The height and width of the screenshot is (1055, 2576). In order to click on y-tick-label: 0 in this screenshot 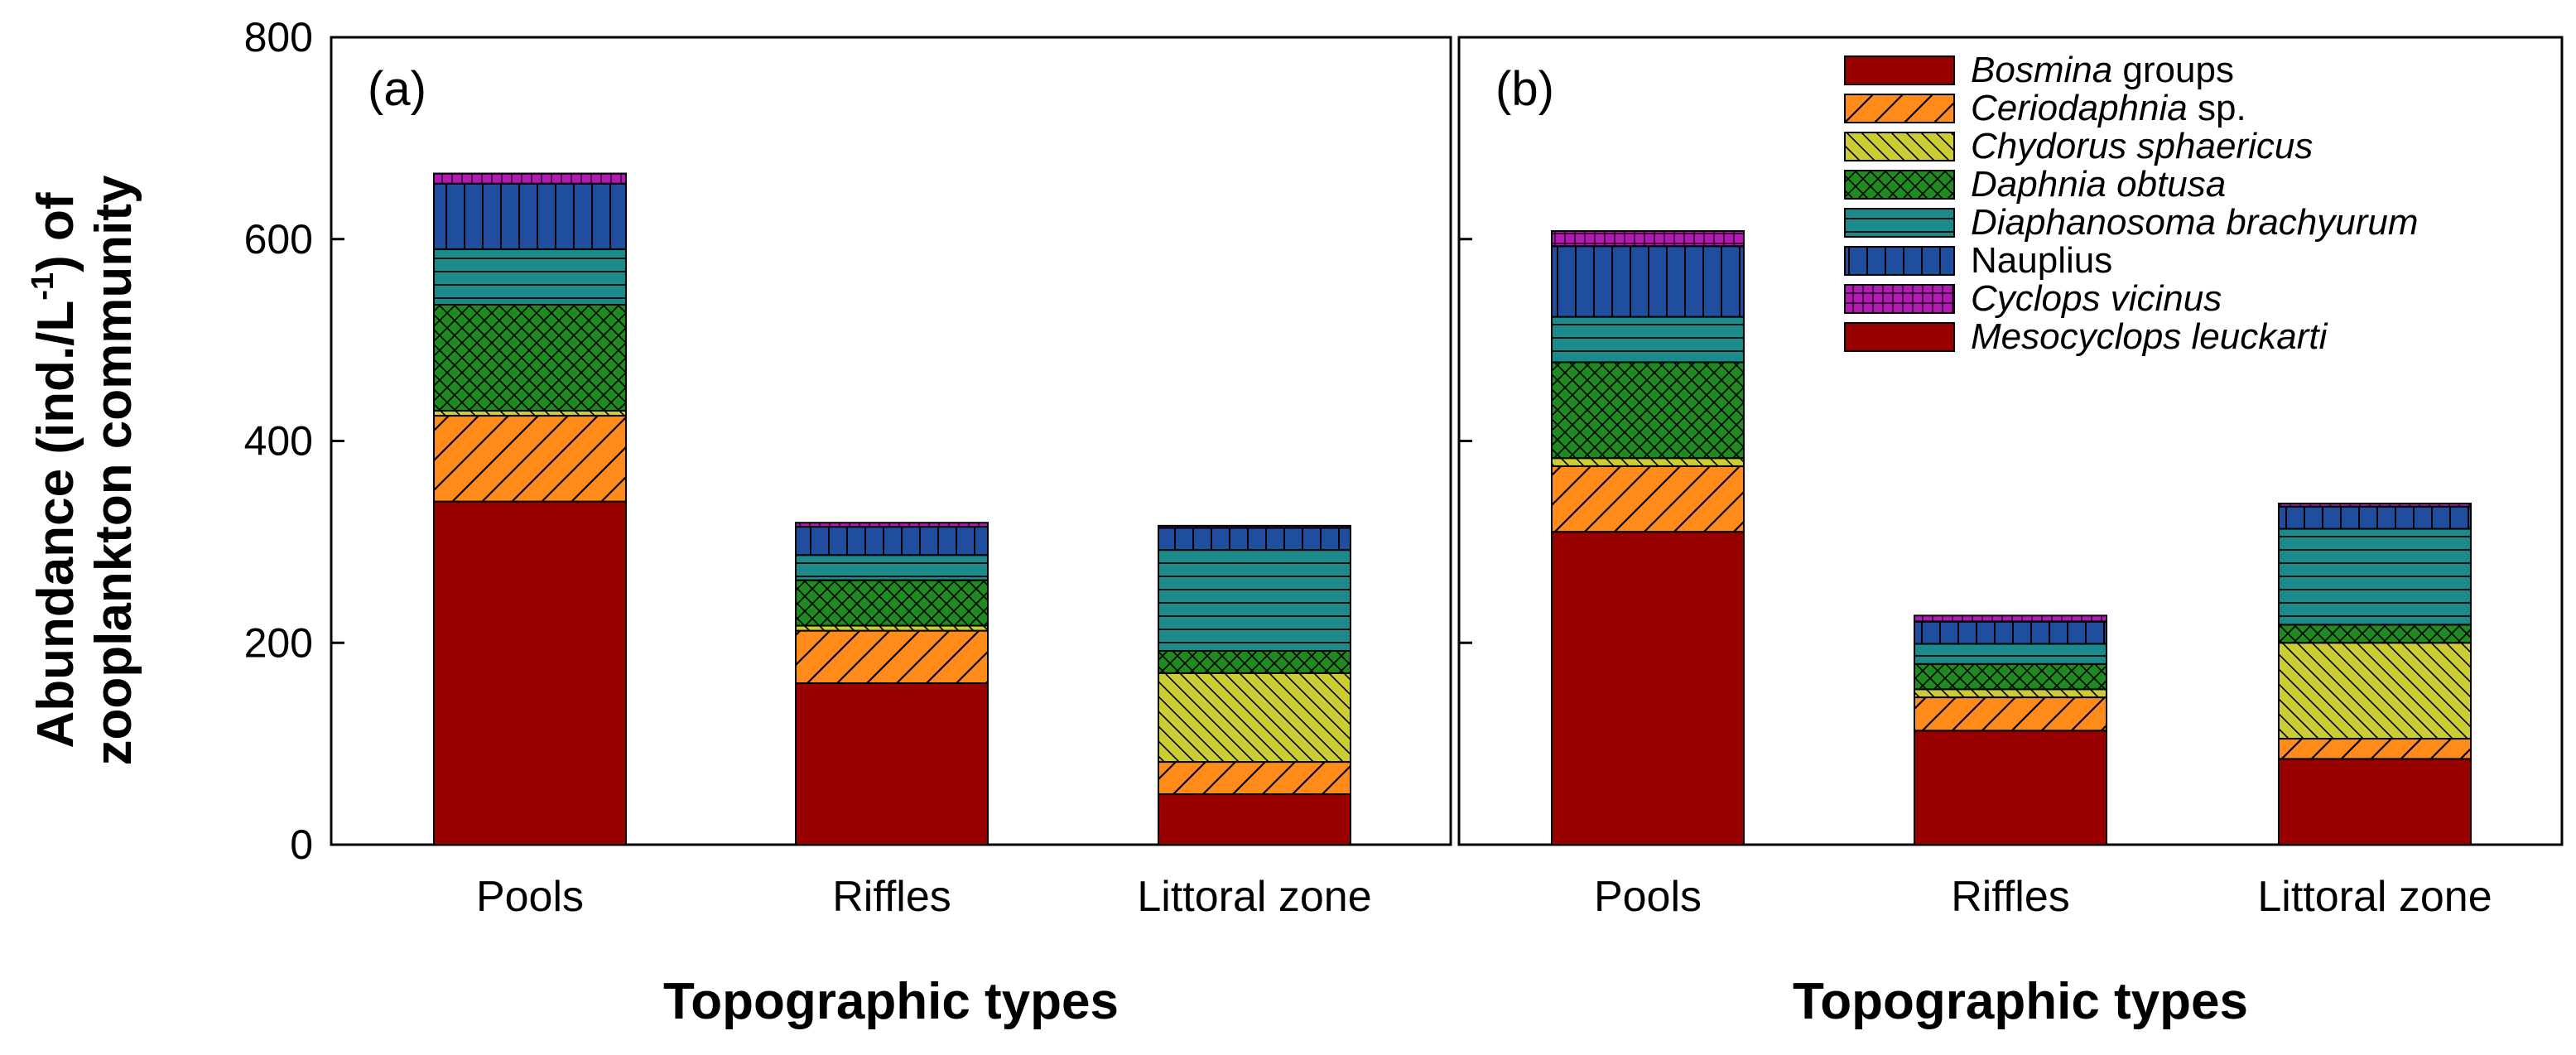, I will do `click(301, 845)`.